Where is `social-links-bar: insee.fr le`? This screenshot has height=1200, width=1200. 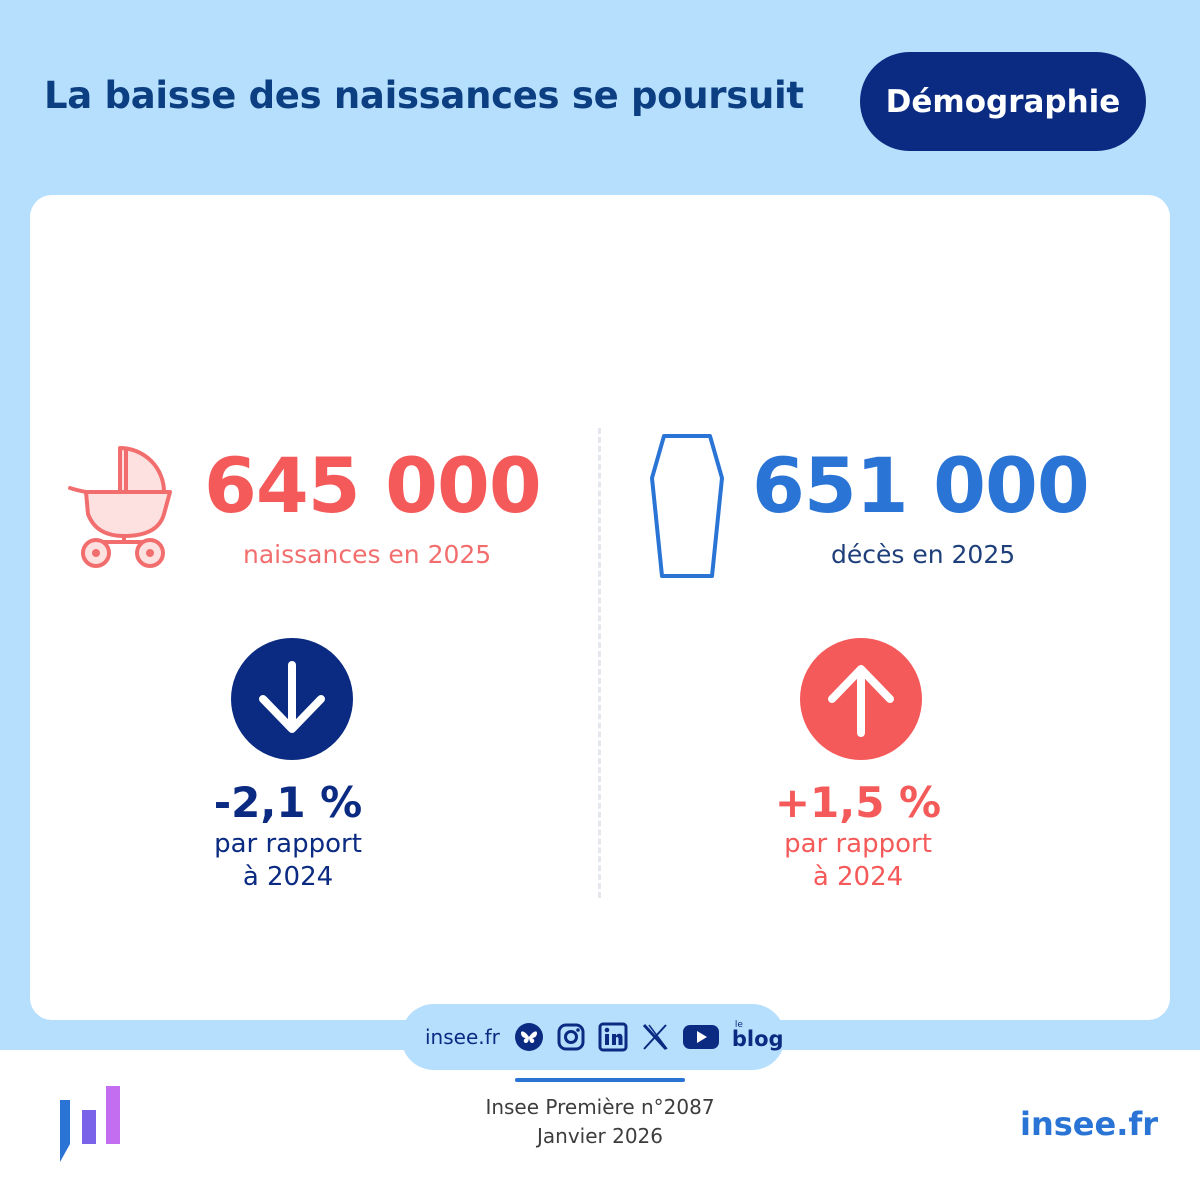
social-links-bar: insee.fr le is located at coordinates (593, 1037).